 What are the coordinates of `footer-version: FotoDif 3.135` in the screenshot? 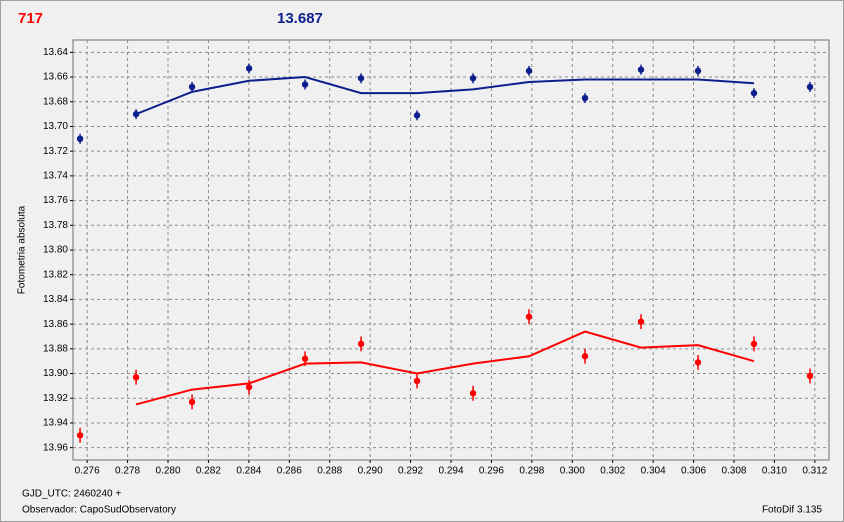 It's located at (792, 510).